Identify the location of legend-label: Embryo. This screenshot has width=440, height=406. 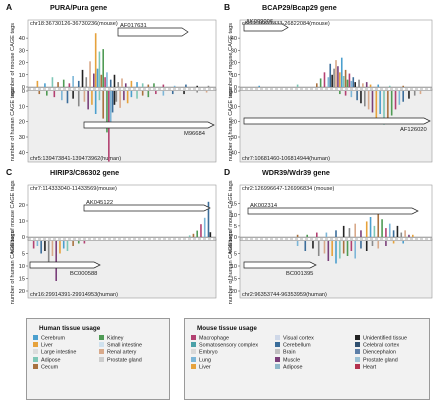
(208, 352).